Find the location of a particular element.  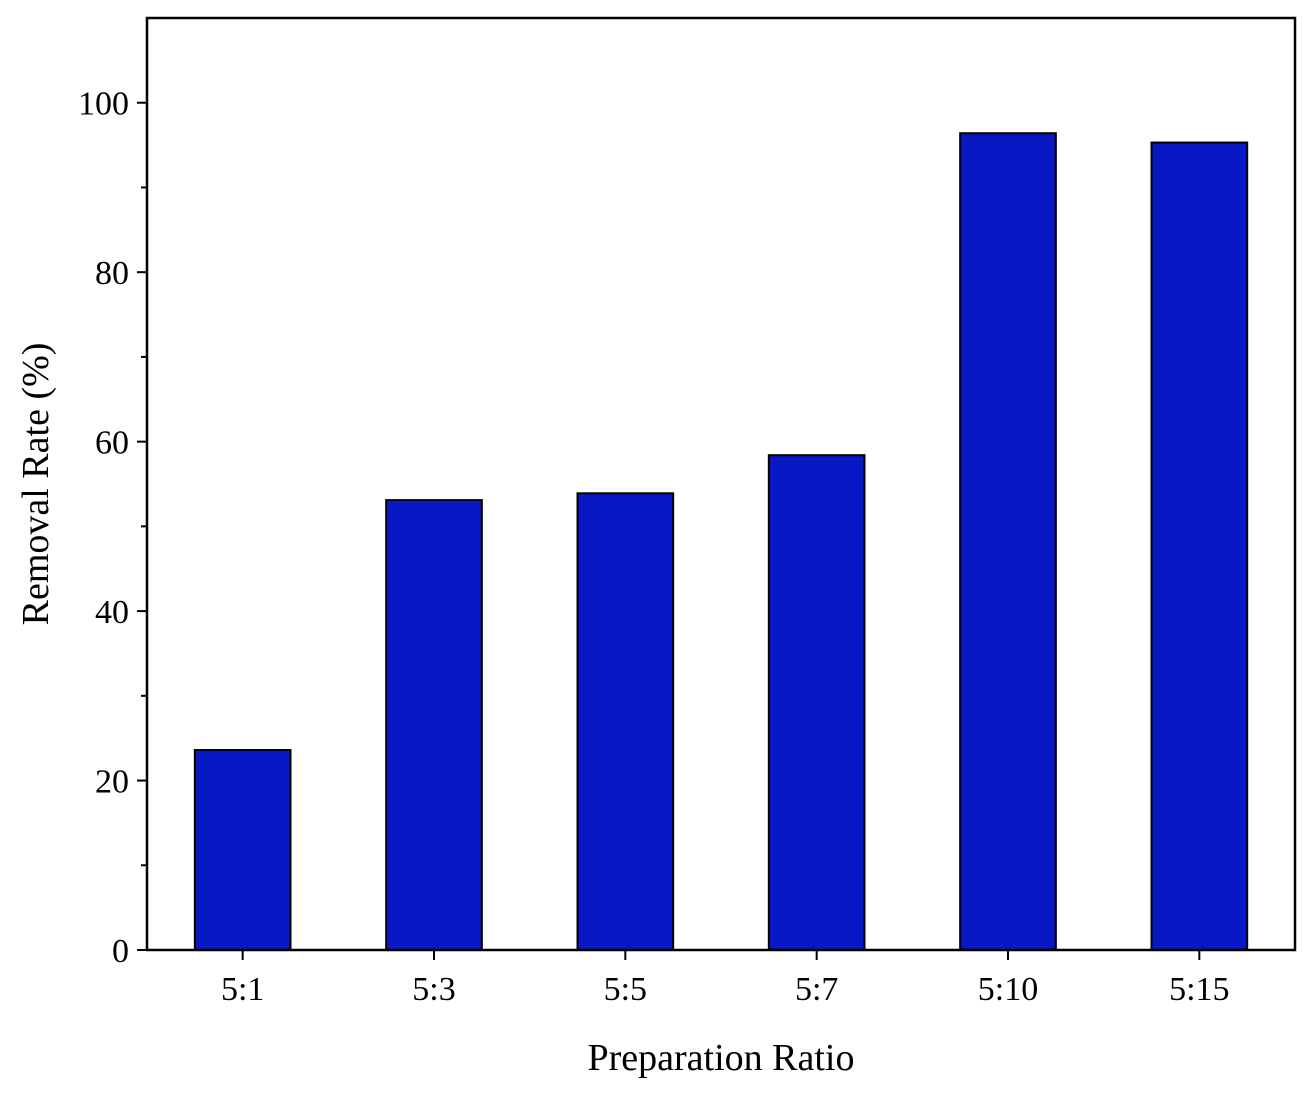

x-tick-label: 5:3 is located at coordinates (433, 989).